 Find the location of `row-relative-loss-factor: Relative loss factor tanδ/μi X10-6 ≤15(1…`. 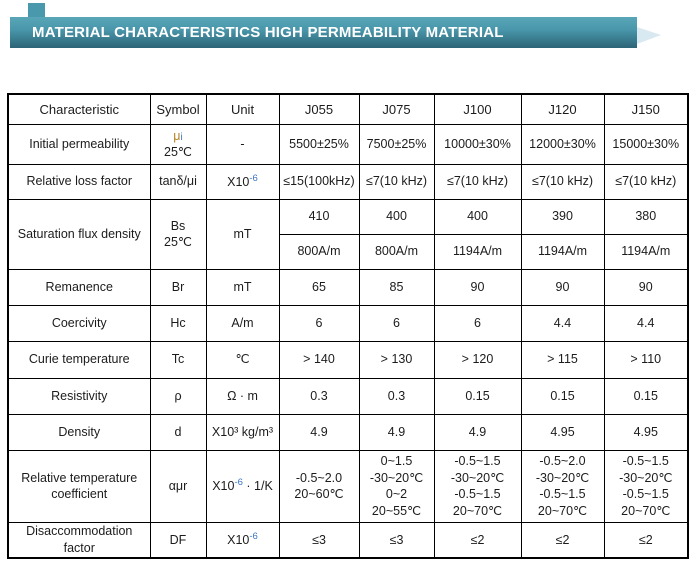

row-relative-loss-factor: Relative loss factor tanδ/μi X10-6 ≤15(1… is located at coordinates (348, 181).